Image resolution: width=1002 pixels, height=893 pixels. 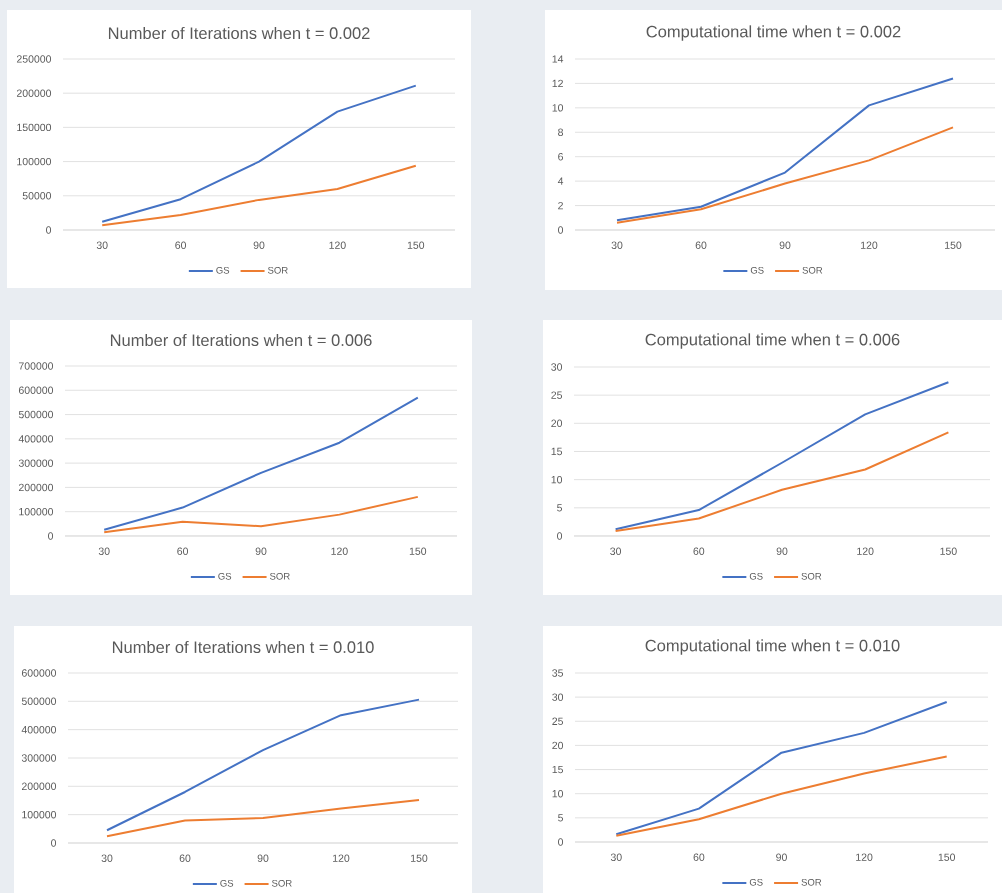 I want to click on y-tick-label: 6, so click(x=561, y=156).